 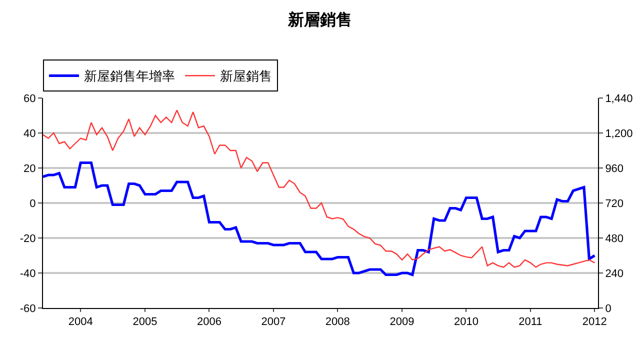 What do you see at coordinates (145, 322) in the screenshot?
I see `x-tick-label: 2005` at bounding box center [145, 322].